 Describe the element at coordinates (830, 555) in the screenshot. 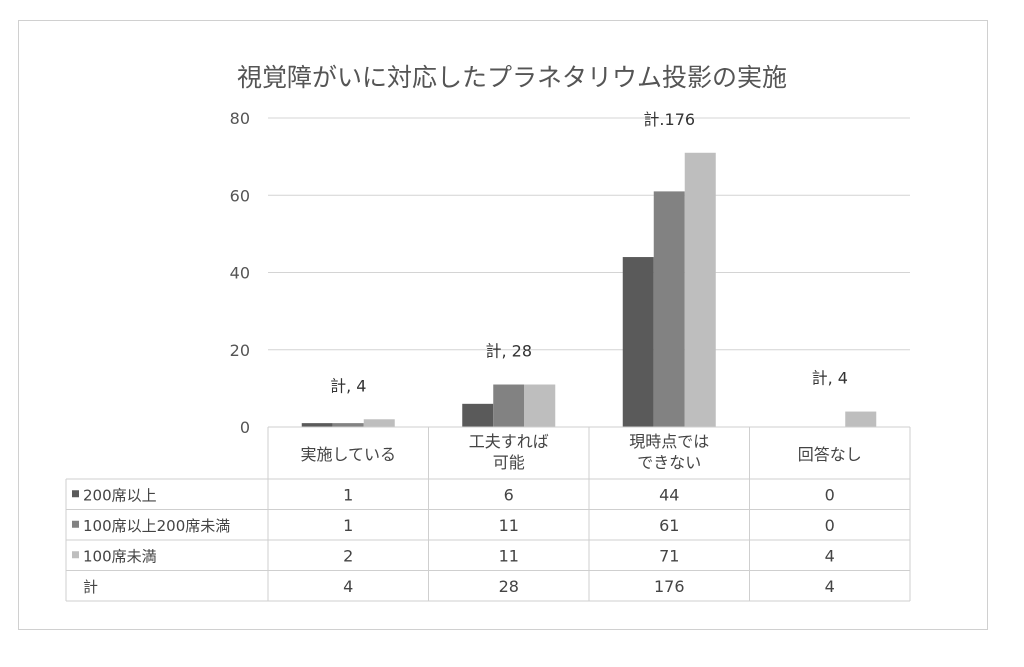

I see `table-cell-value: 4` at that location.